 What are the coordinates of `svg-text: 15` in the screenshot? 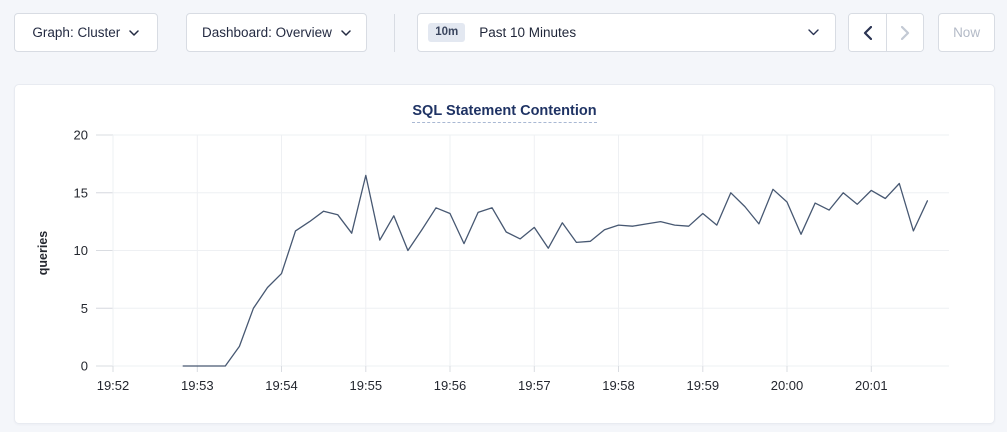 It's located at (81, 192).